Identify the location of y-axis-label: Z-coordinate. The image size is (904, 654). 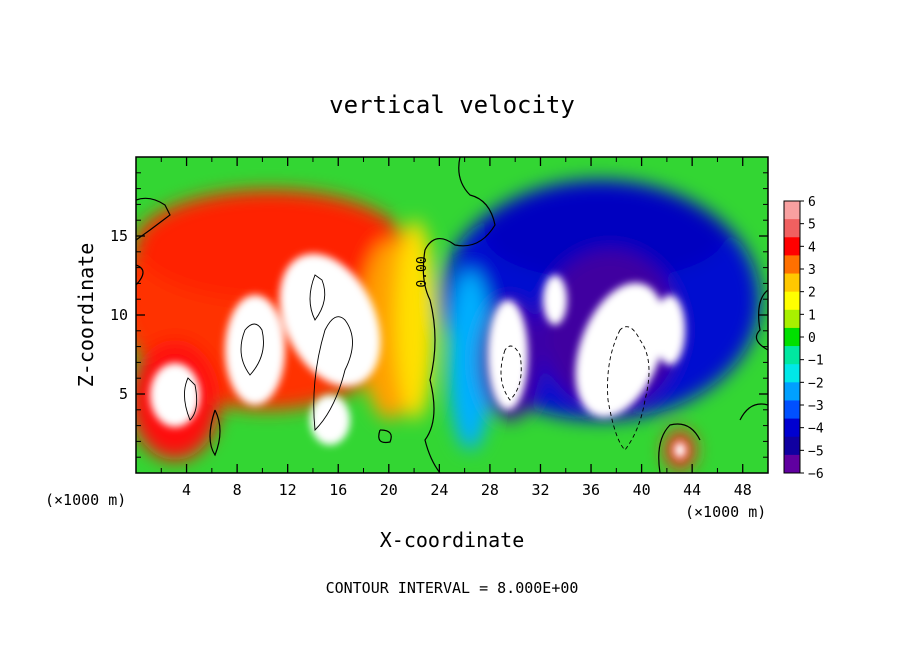
(86, 315).